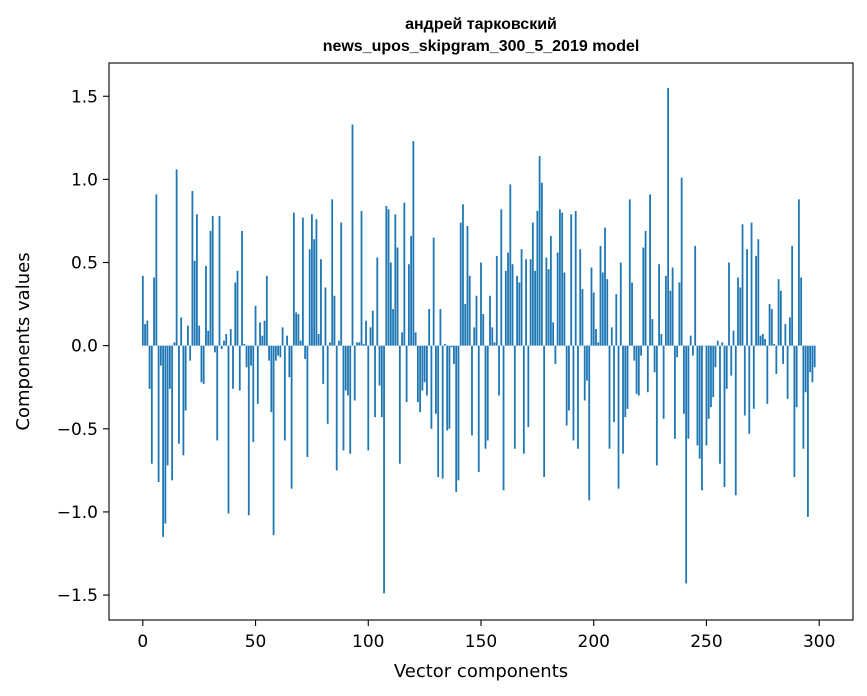 The height and width of the screenshot is (696, 867). What do you see at coordinates (486, 636) in the screenshot?
I see `x-axis-ticks: 0 50 100 150 200 250 300` at bounding box center [486, 636].